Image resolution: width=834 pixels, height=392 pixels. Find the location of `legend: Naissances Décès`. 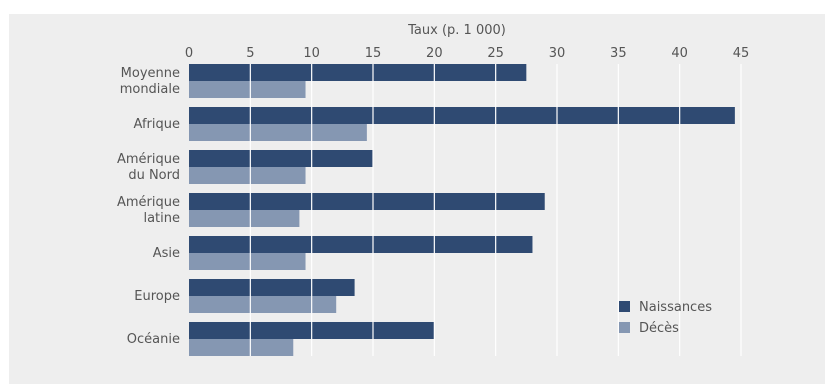

legend: Naissances Décès is located at coordinates (665, 318).